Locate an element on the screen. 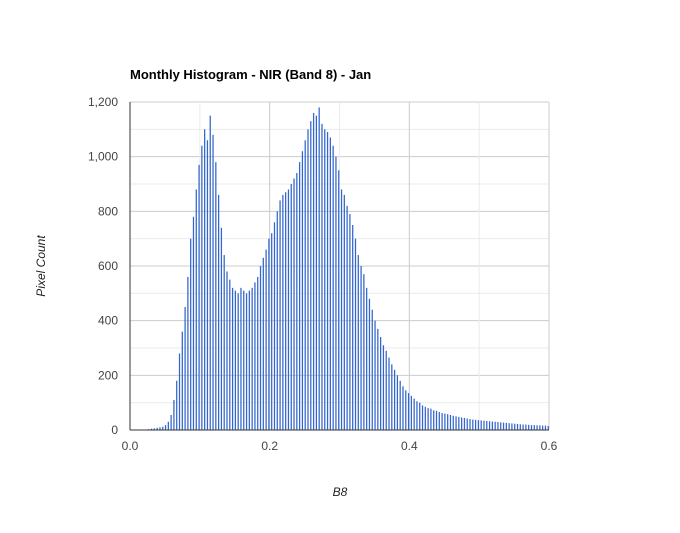 The image size is (680, 533). y-tick-label: 200 is located at coordinates (108, 375).